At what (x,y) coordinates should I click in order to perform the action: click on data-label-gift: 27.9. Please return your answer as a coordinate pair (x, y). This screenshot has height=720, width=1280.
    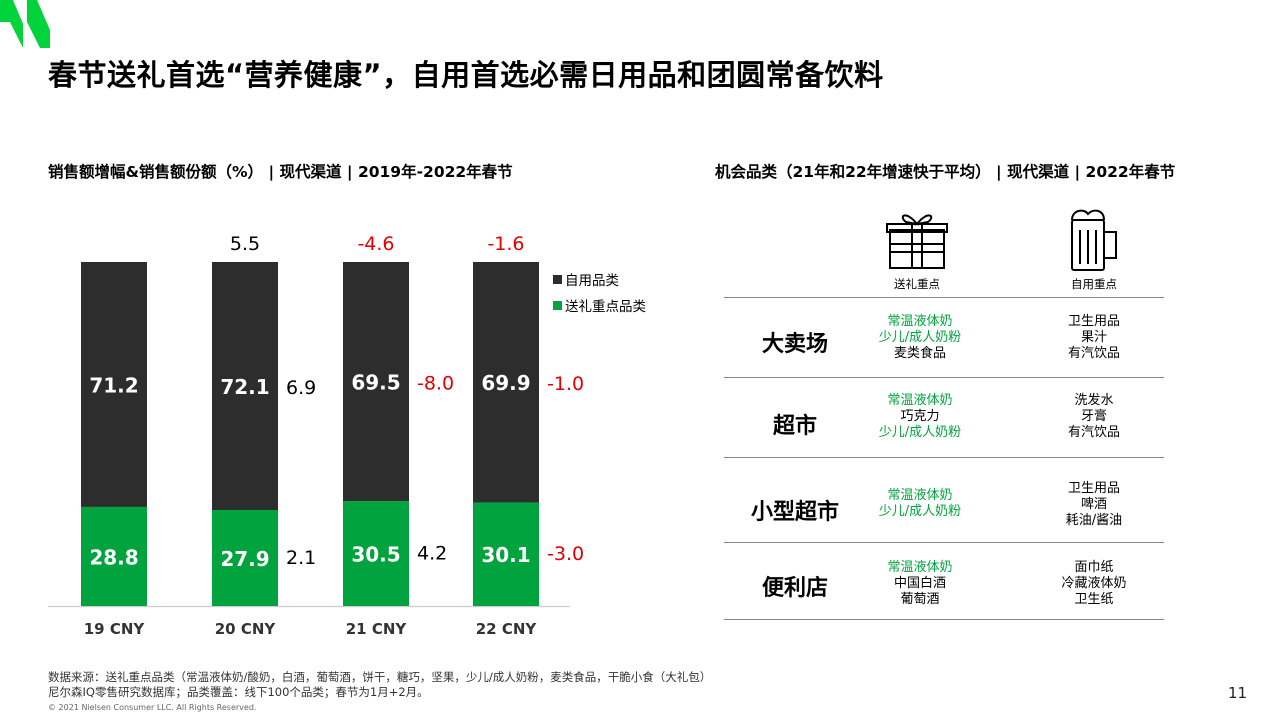
    Looking at the image, I should click on (244, 559).